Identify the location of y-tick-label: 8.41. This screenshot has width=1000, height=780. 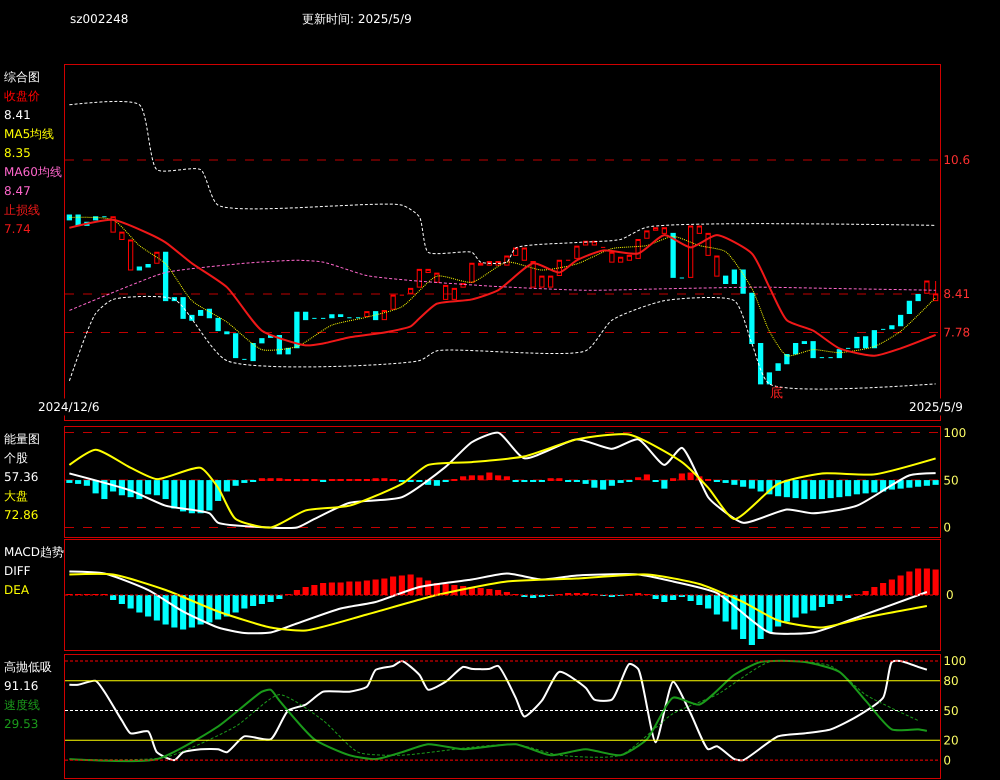
(956, 294).